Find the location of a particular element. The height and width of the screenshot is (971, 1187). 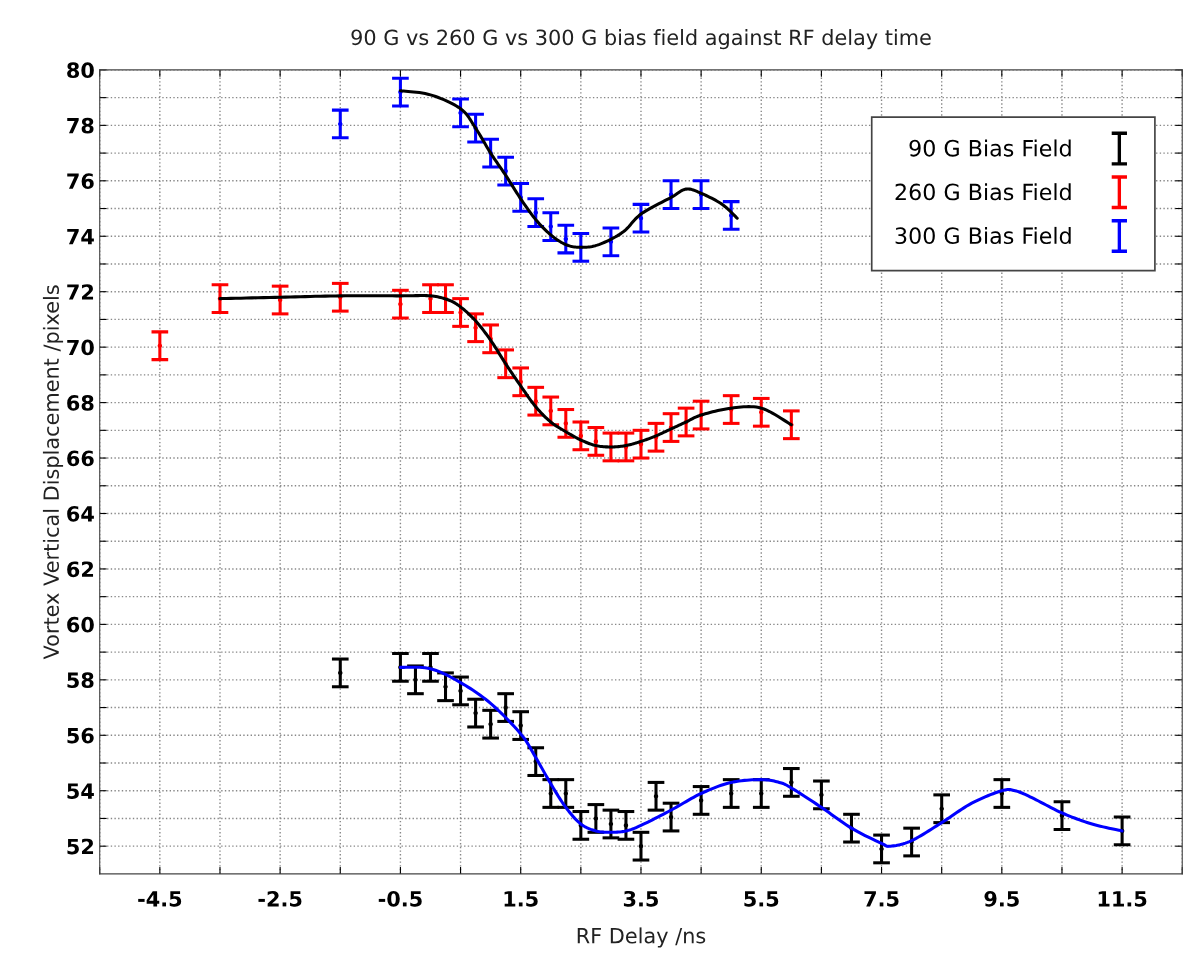

y-tick-label: 62 is located at coordinates (80, 569).